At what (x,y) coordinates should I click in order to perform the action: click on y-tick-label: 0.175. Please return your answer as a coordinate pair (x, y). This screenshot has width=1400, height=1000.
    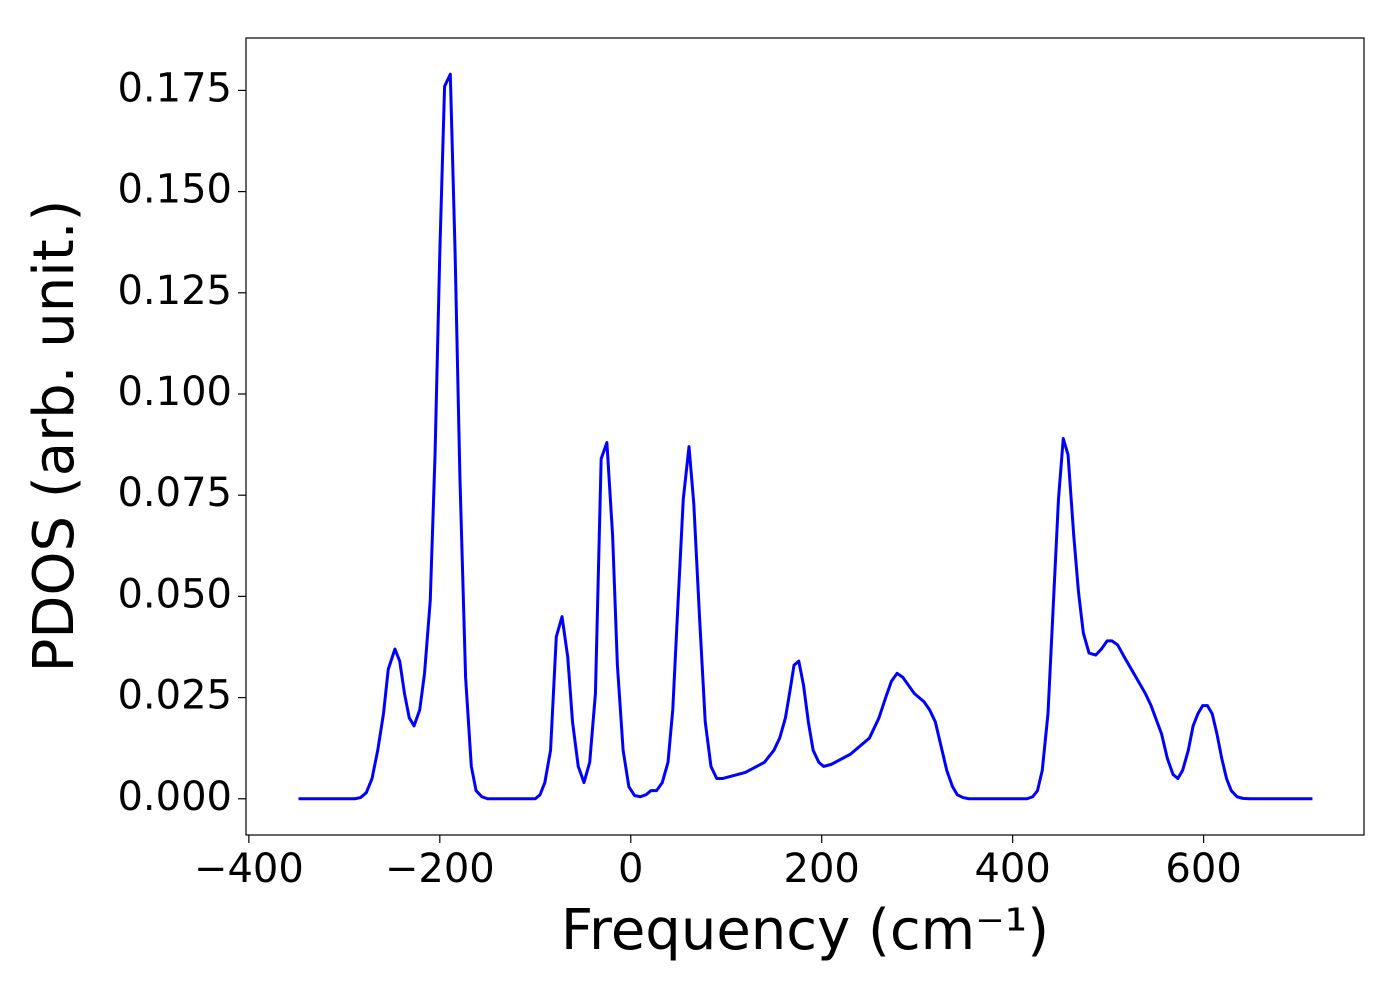
    Looking at the image, I should click on (174, 88).